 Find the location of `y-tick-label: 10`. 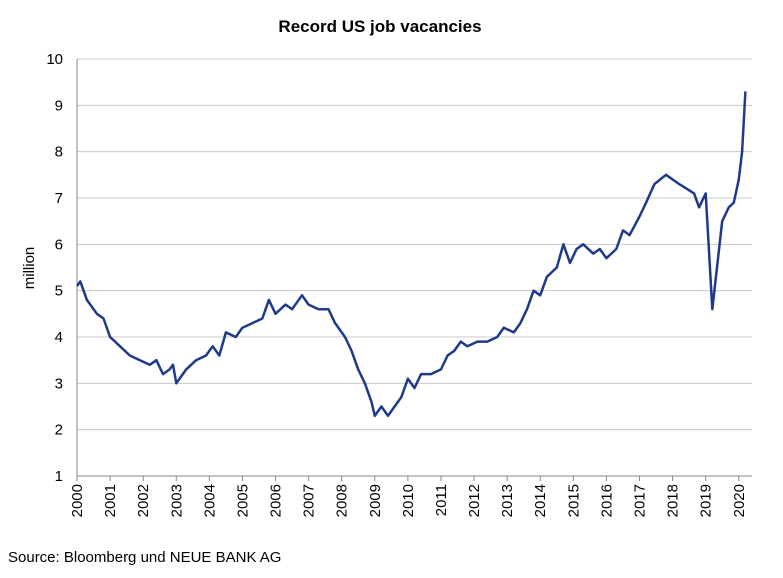

y-tick-label: 10 is located at coordinates (54, 59).